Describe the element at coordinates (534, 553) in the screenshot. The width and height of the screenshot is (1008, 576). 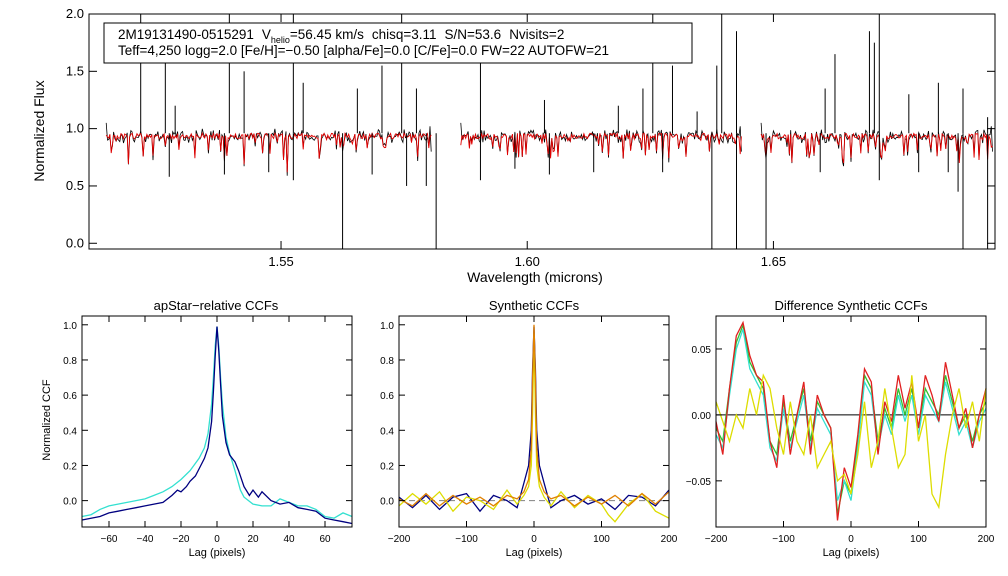
I see `synthetic-ccf-x-axis-label: Lag (pixels)` at that location.